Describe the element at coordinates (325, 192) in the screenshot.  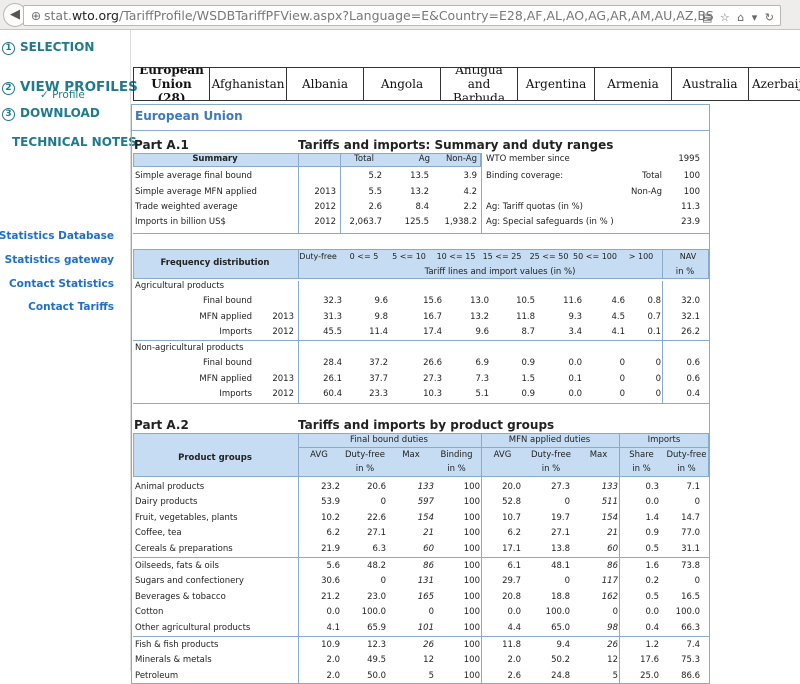
I see `summary-row-year: 2013` at that location.